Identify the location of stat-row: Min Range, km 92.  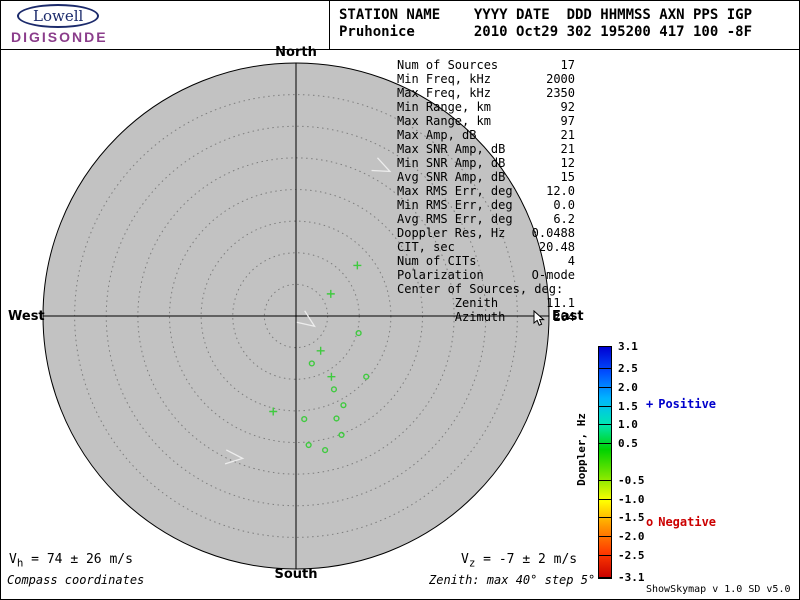
(486, 107).